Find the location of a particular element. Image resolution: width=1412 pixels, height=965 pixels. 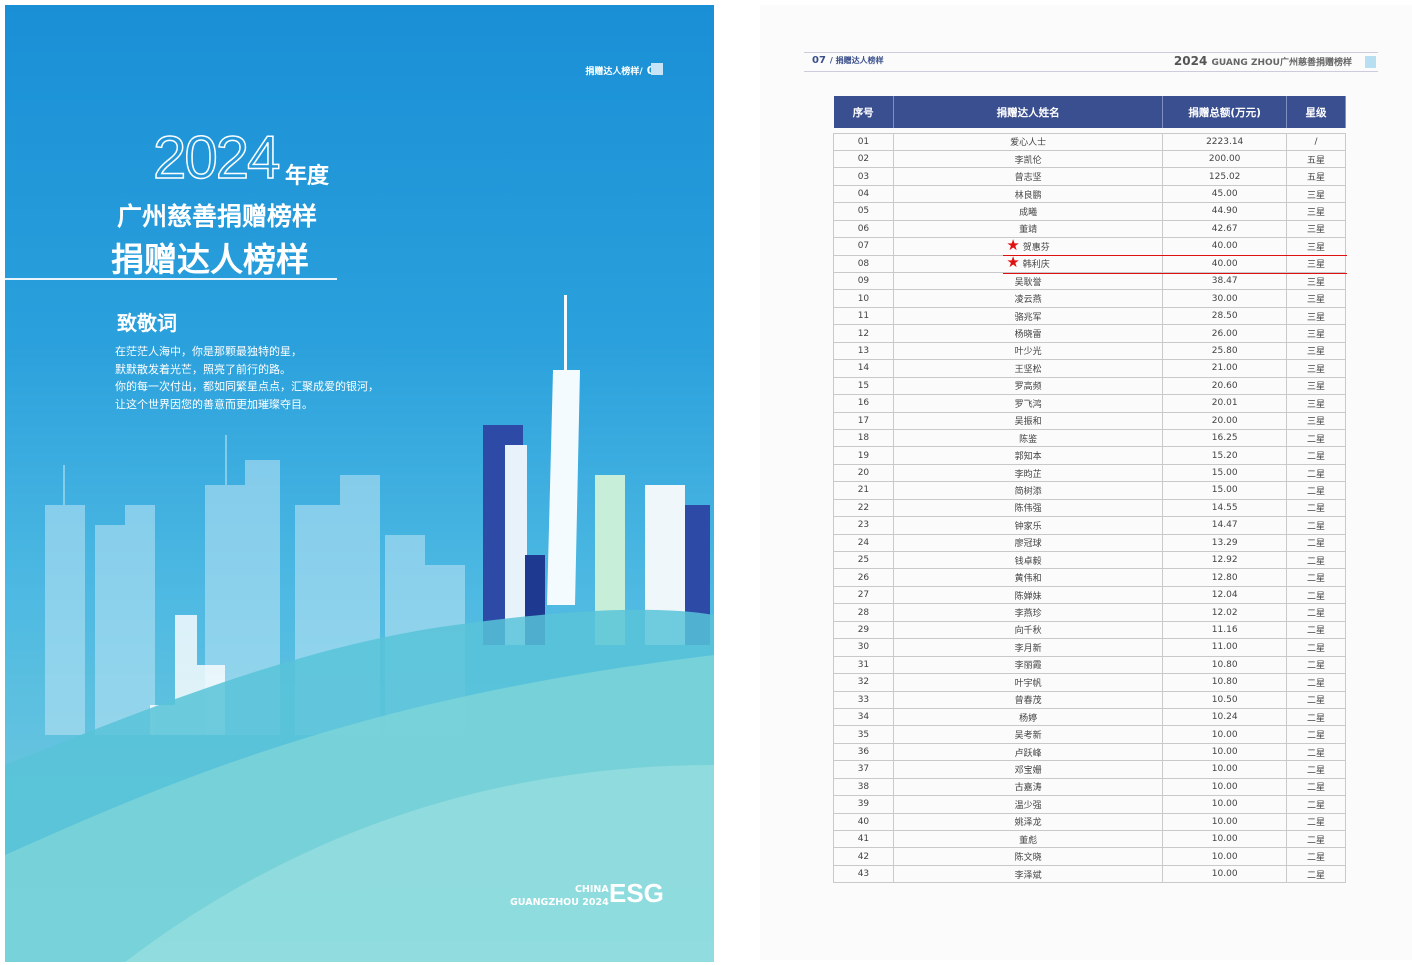

donor-name-cell: ★ 贺惠芬 is located at coordinates (1028, 246).